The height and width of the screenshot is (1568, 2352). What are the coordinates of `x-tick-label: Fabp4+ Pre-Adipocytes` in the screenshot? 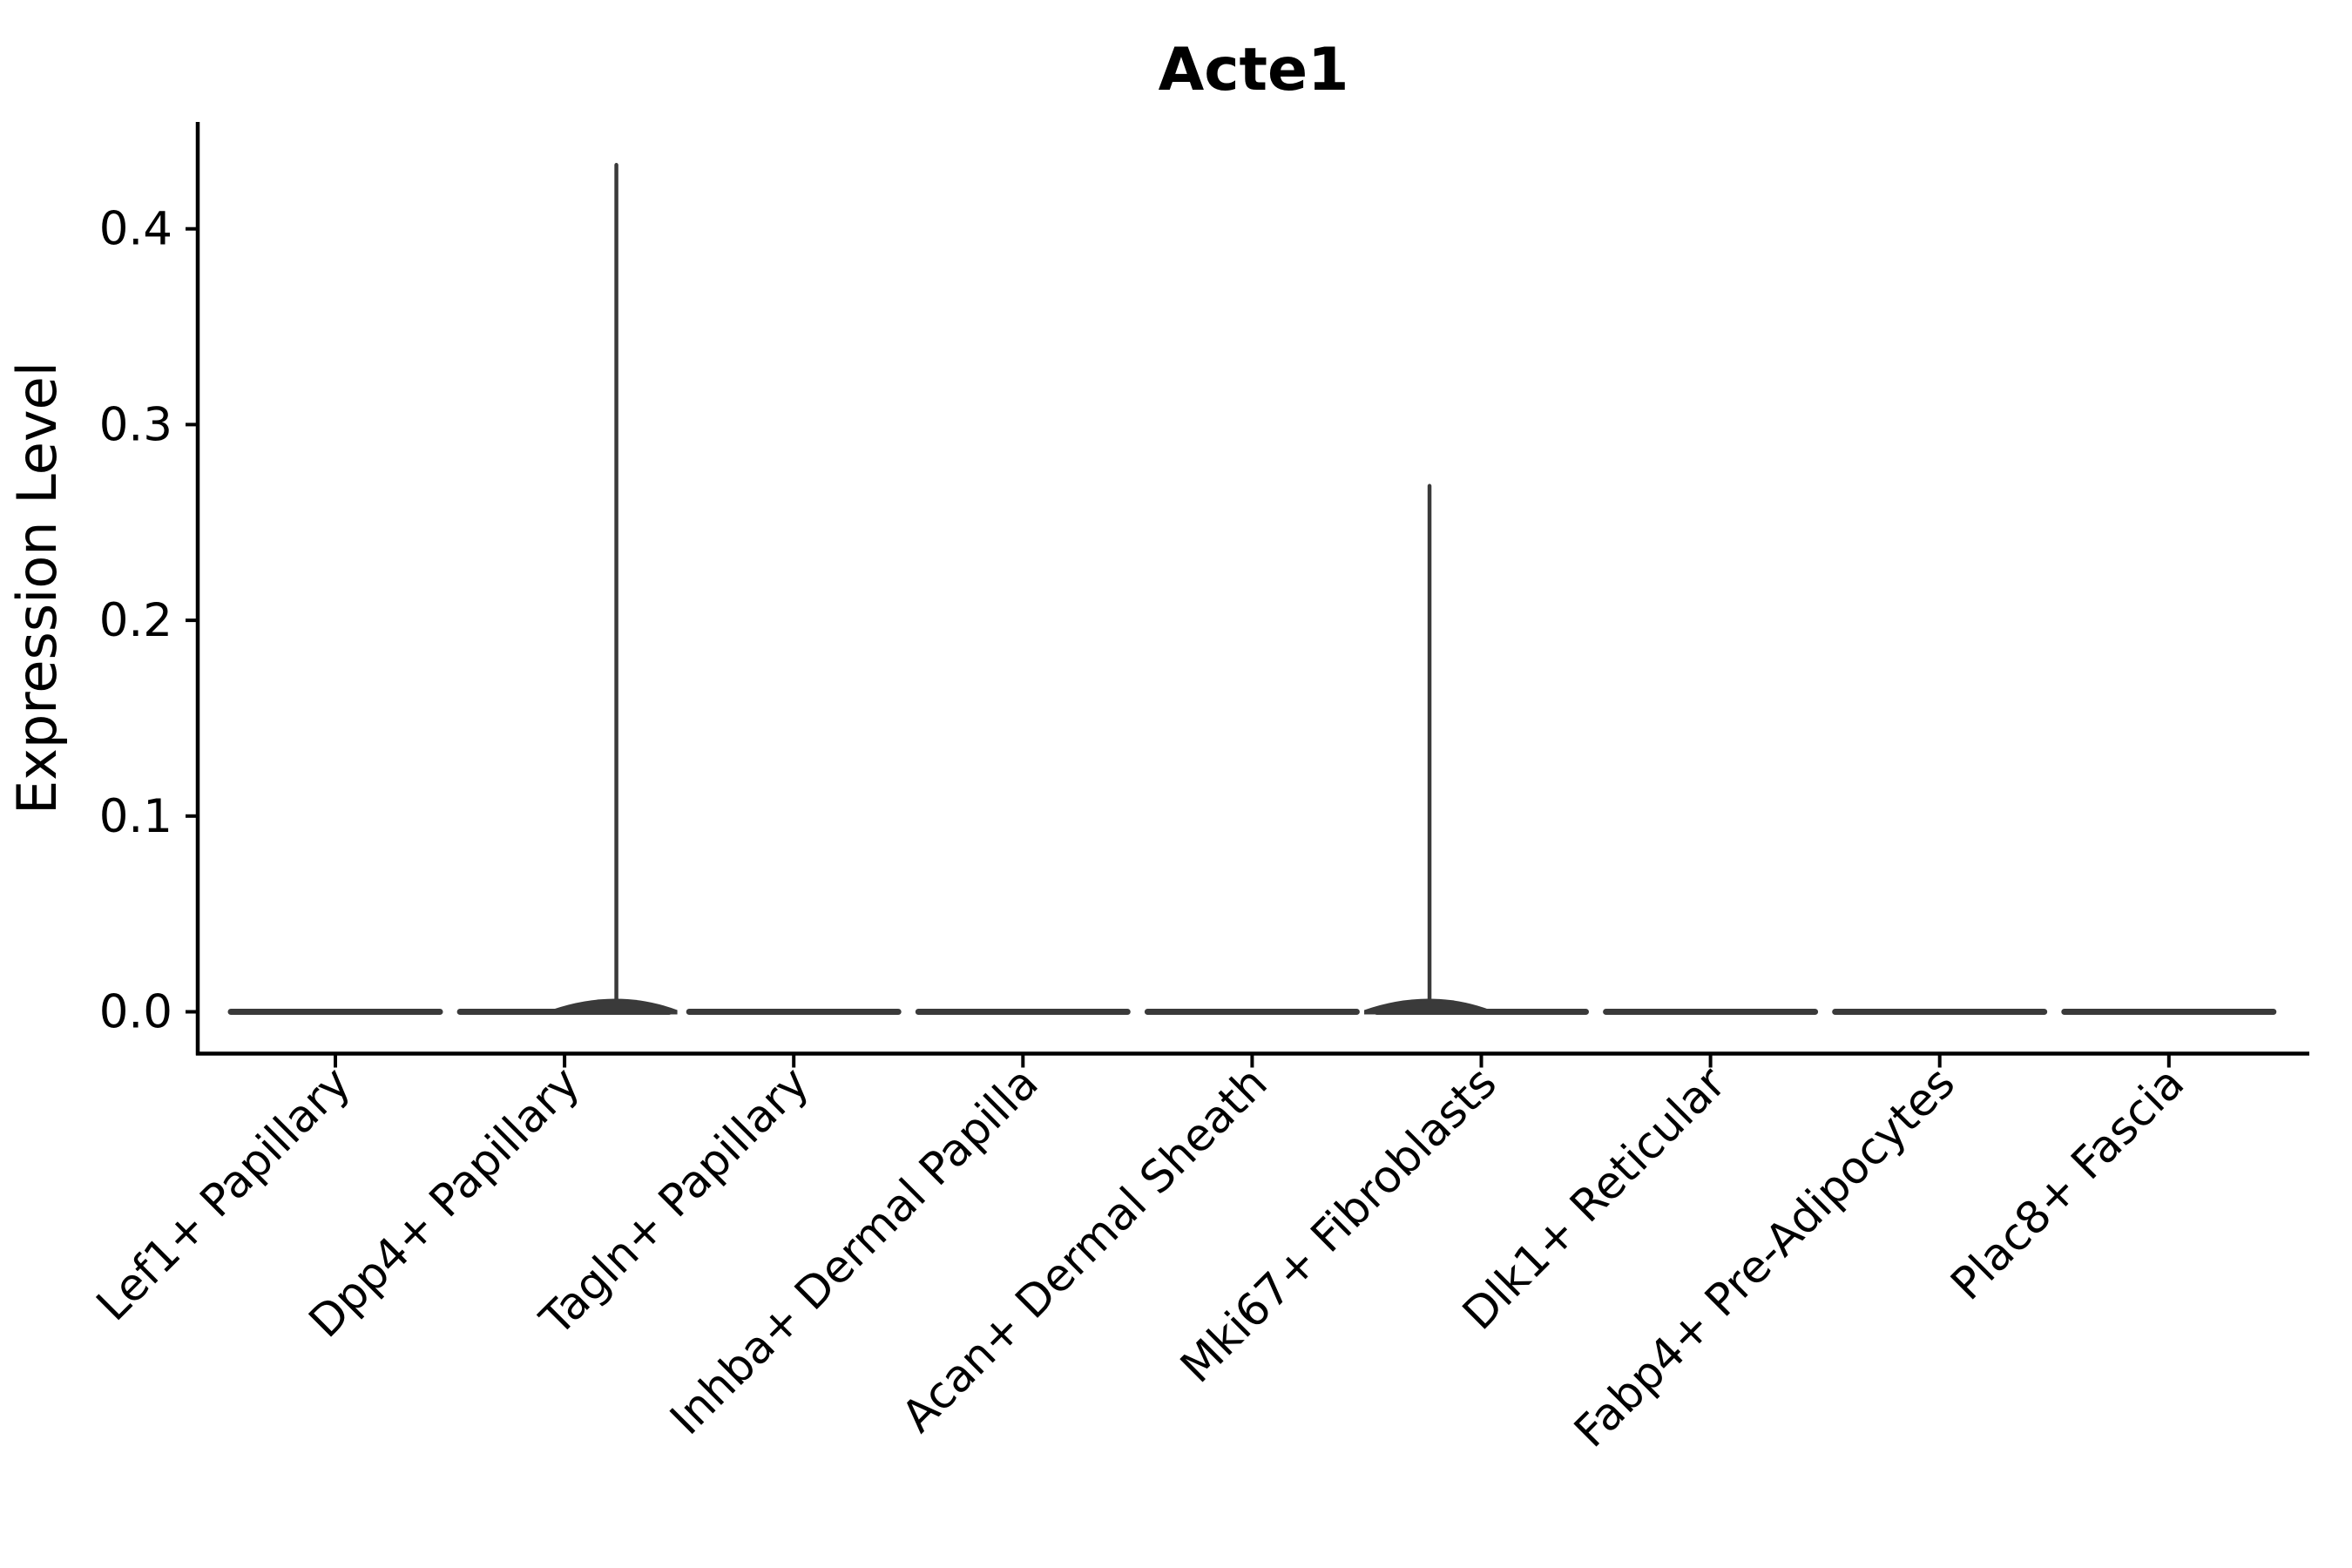 It's located at (1764, 1257).